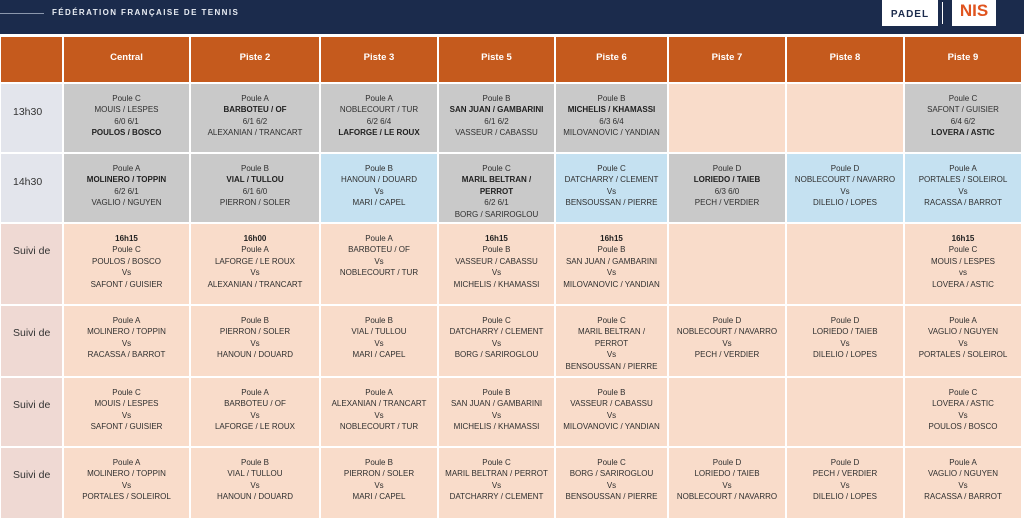 The height and width of the screenshot is (520, 1024). Describe the element at coordinates (942, 13) in the screenshot. I see `logo-separator` at that location.